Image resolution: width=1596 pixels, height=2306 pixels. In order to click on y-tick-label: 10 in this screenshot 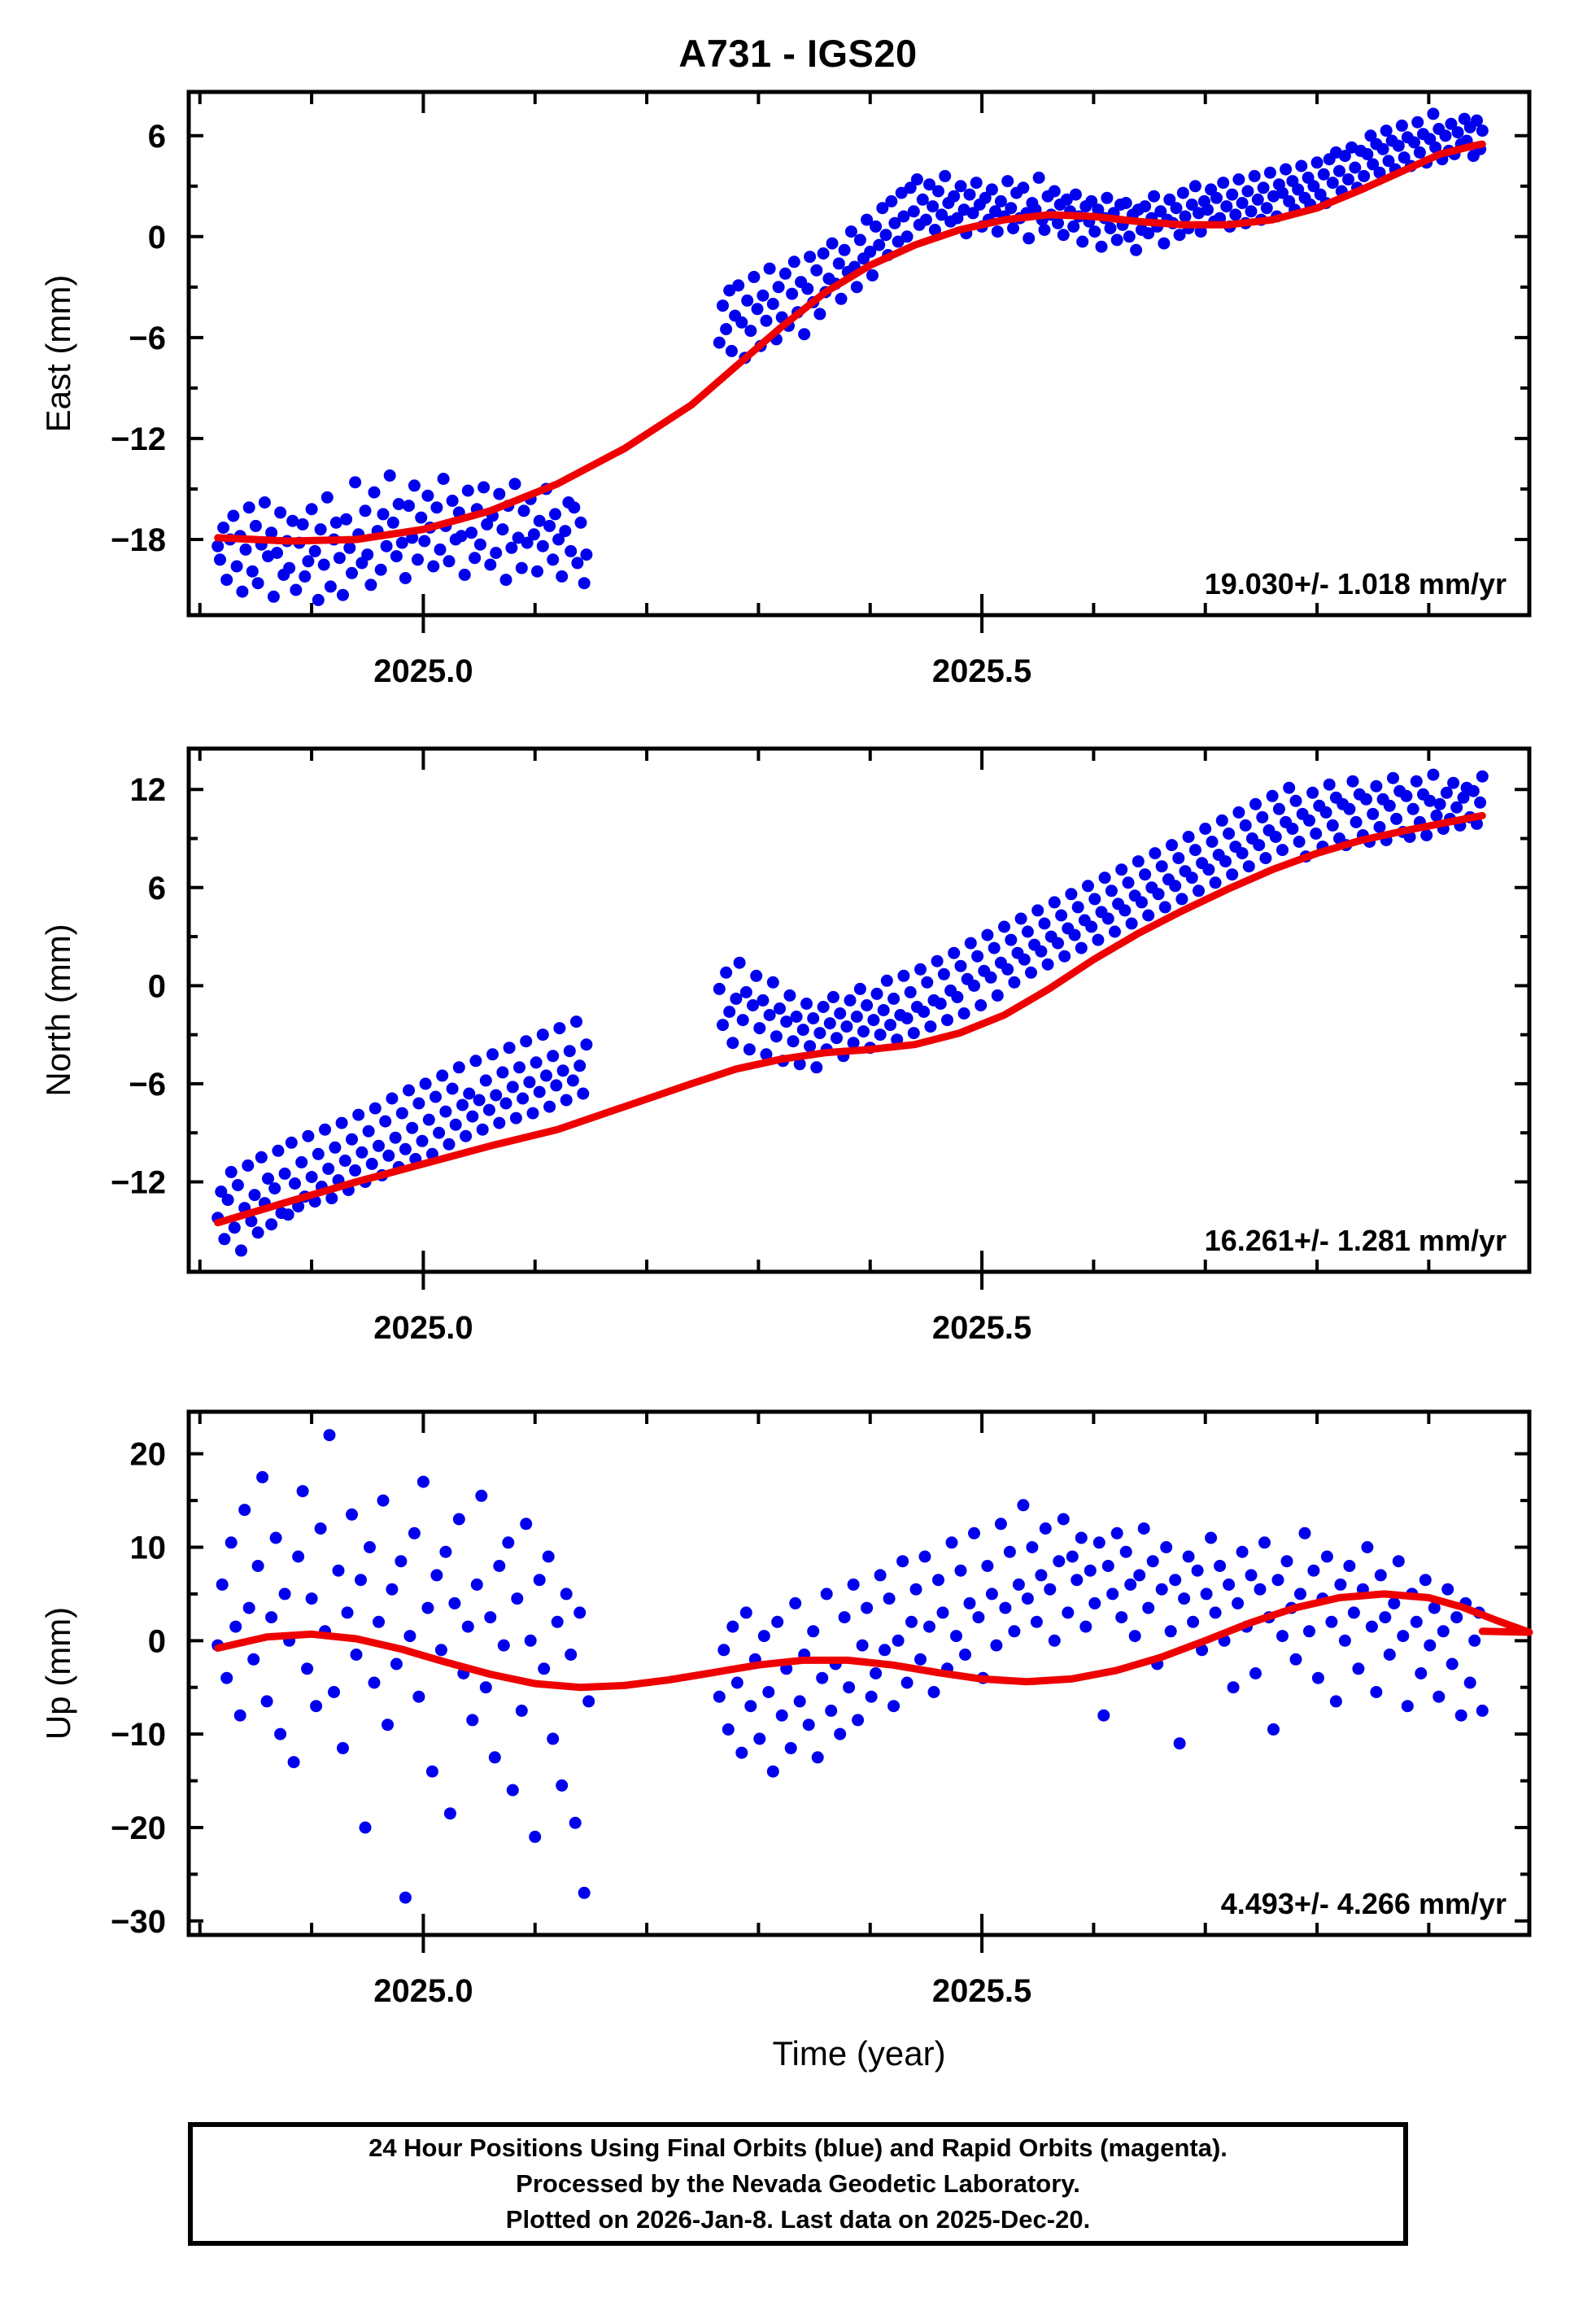, I will do `click(148, 1548)`.